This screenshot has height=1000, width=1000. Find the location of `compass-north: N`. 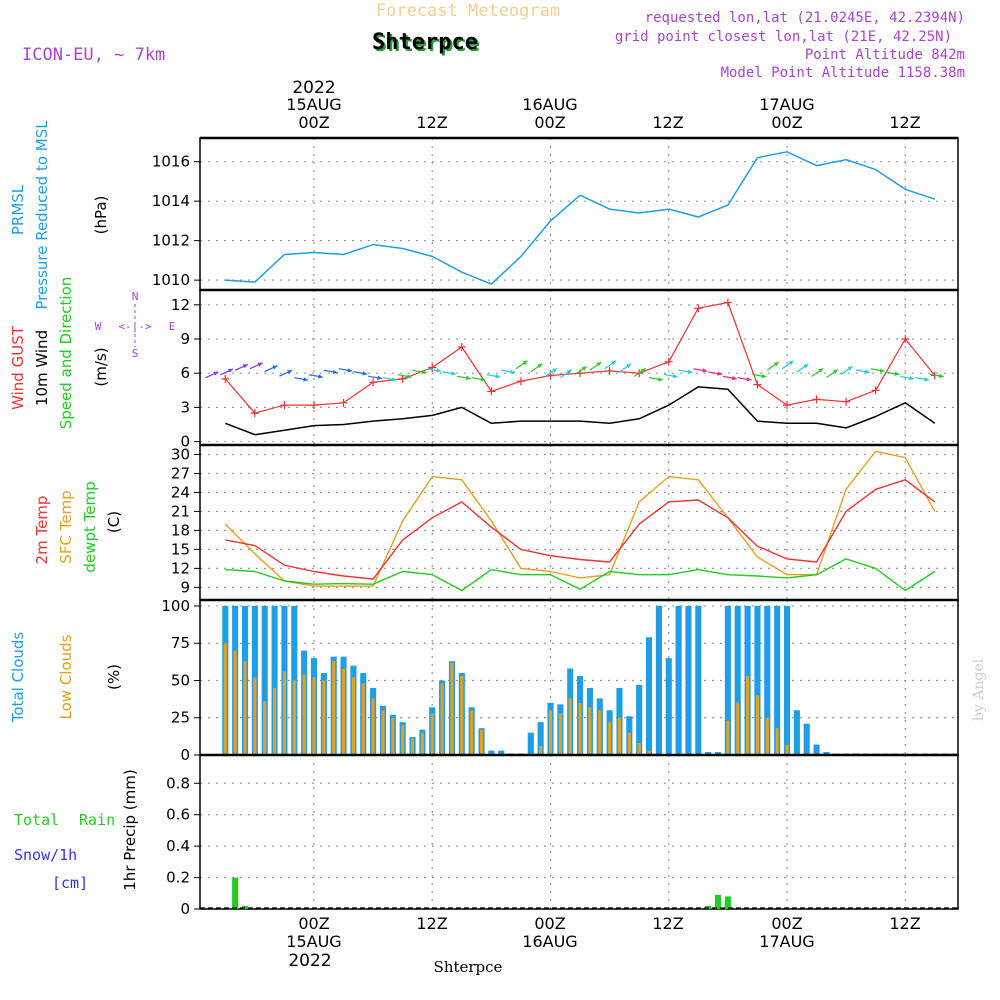

compass-north: N is located at coordinates (135, 296).